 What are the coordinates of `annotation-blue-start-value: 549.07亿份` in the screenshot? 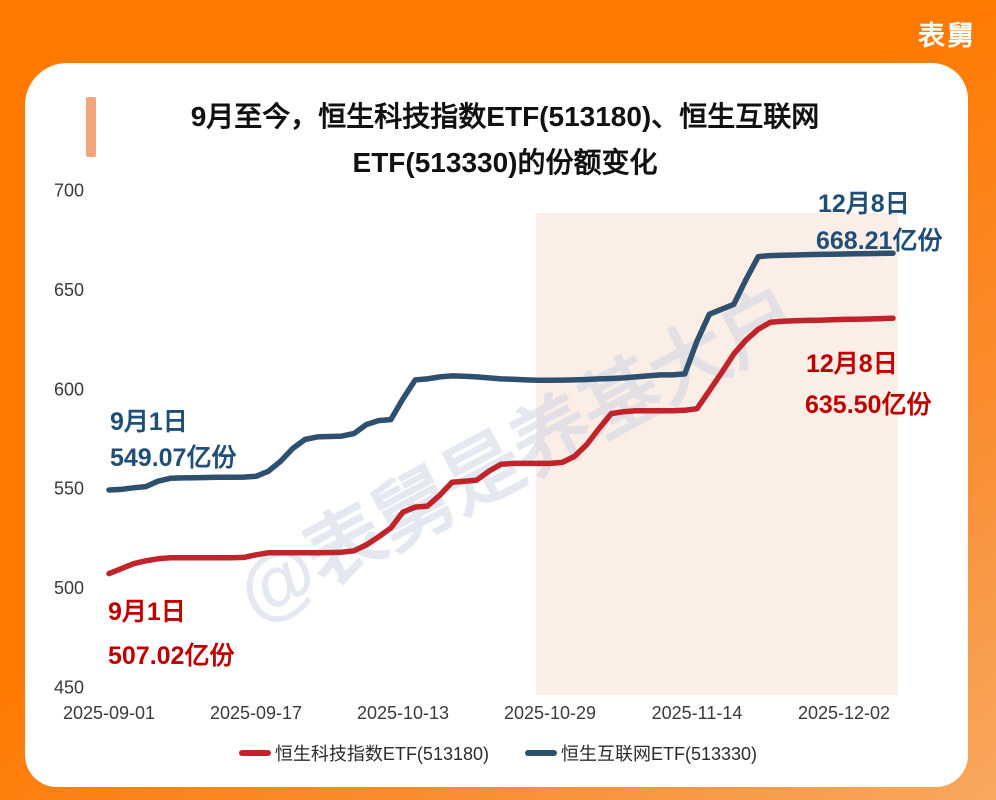 It's located at (173, 458).